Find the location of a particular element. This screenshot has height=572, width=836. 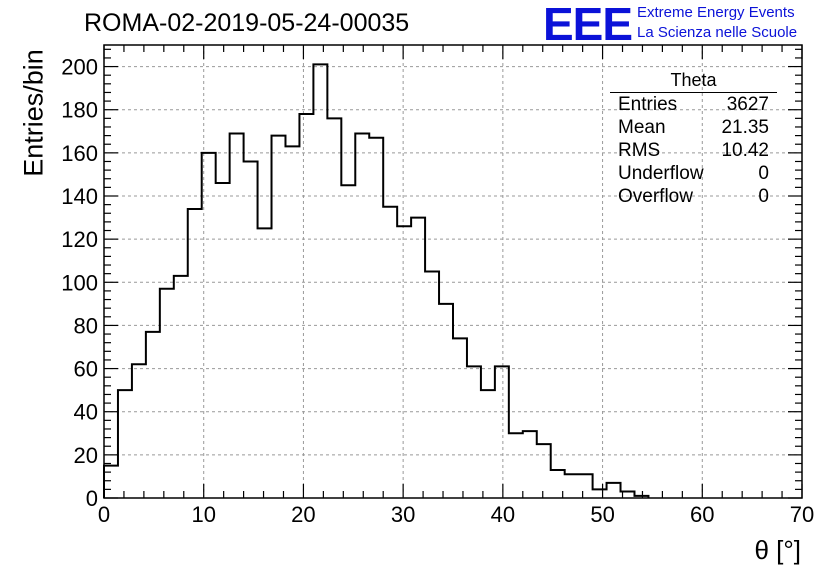

stats-row-mean: Mean 21.35 is located at coordinates (693, 127).